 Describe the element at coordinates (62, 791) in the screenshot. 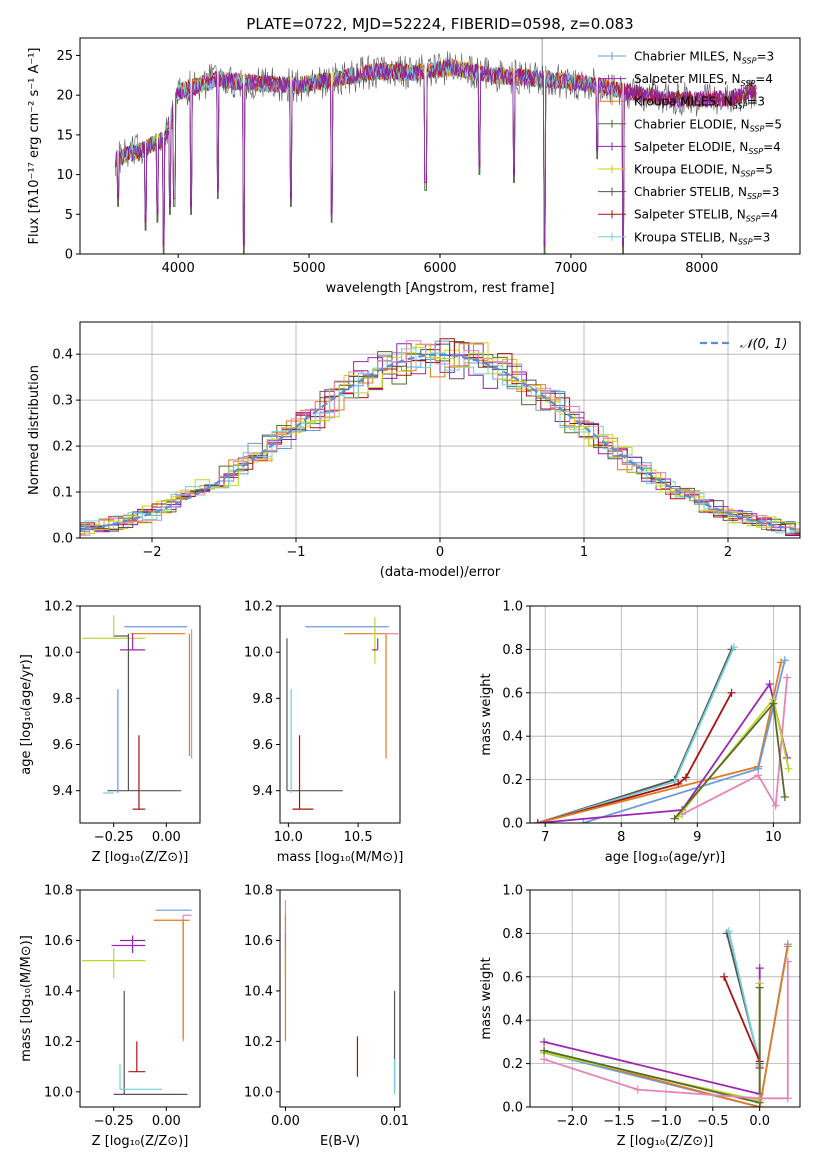

I see `y-tick-label: 9.4` at that location.